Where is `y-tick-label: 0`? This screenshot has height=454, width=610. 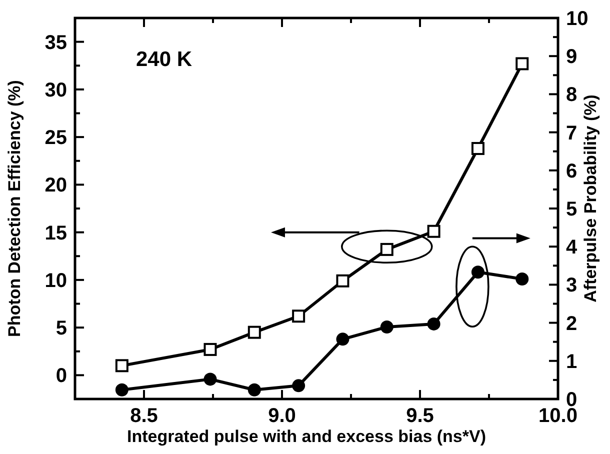 y-tick-label: 0 is located at coordinates (61, 376).